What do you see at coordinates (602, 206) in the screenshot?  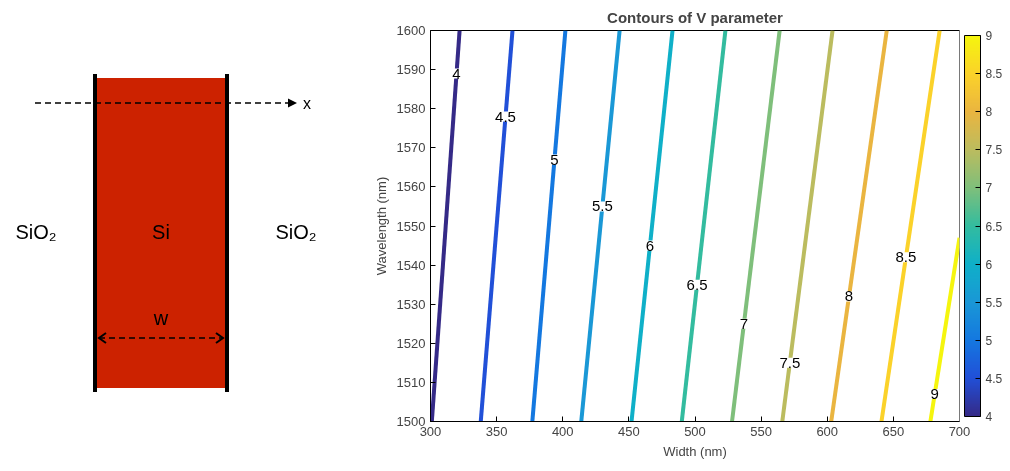 I see `series-label: 5.5` at bounding box center [602, 206].